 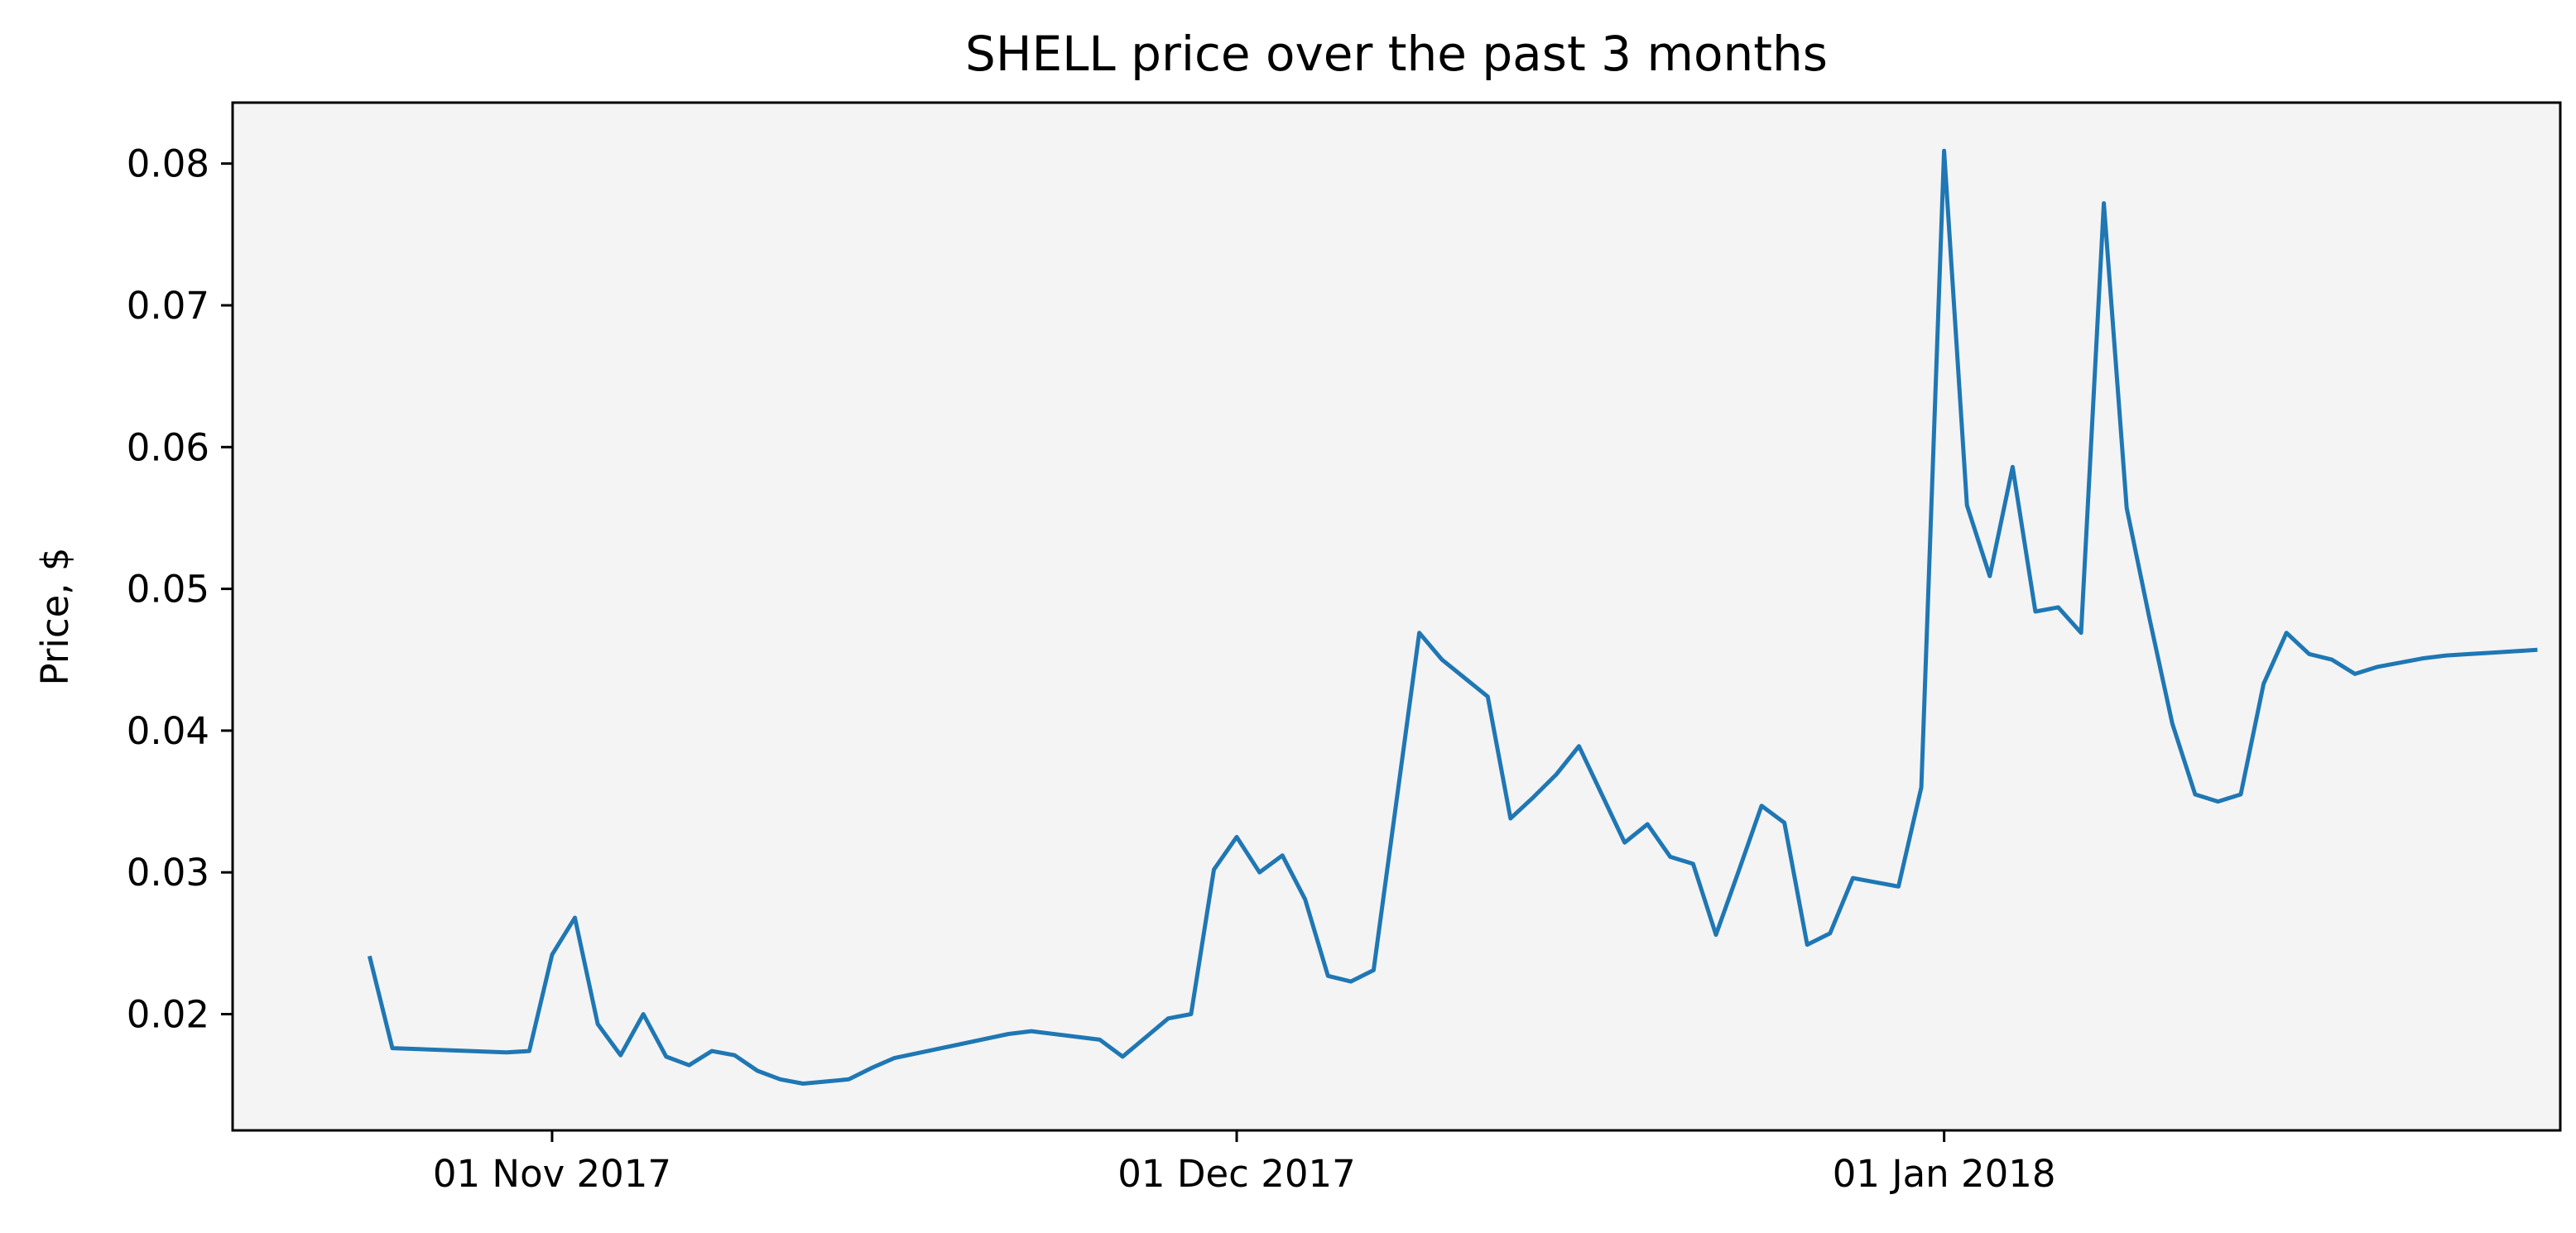 I want to click on x-tick-label: 01 Nov 2017, so click(x=552, y=1174).